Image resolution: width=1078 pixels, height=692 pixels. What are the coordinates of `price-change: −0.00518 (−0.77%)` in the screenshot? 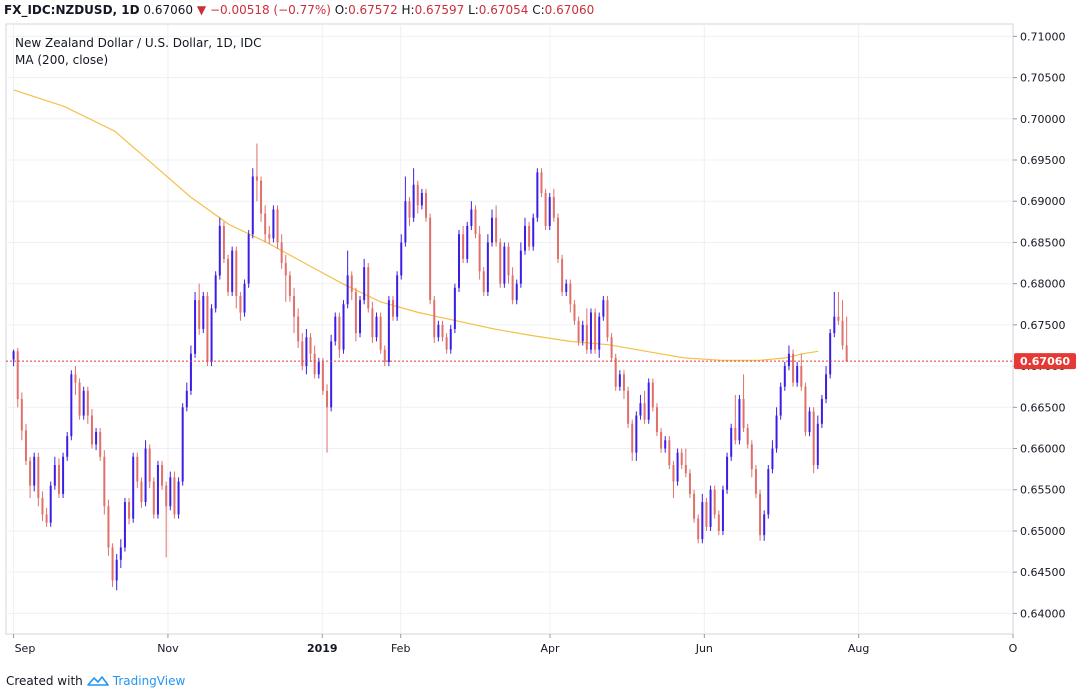 It's located at (270, 10).